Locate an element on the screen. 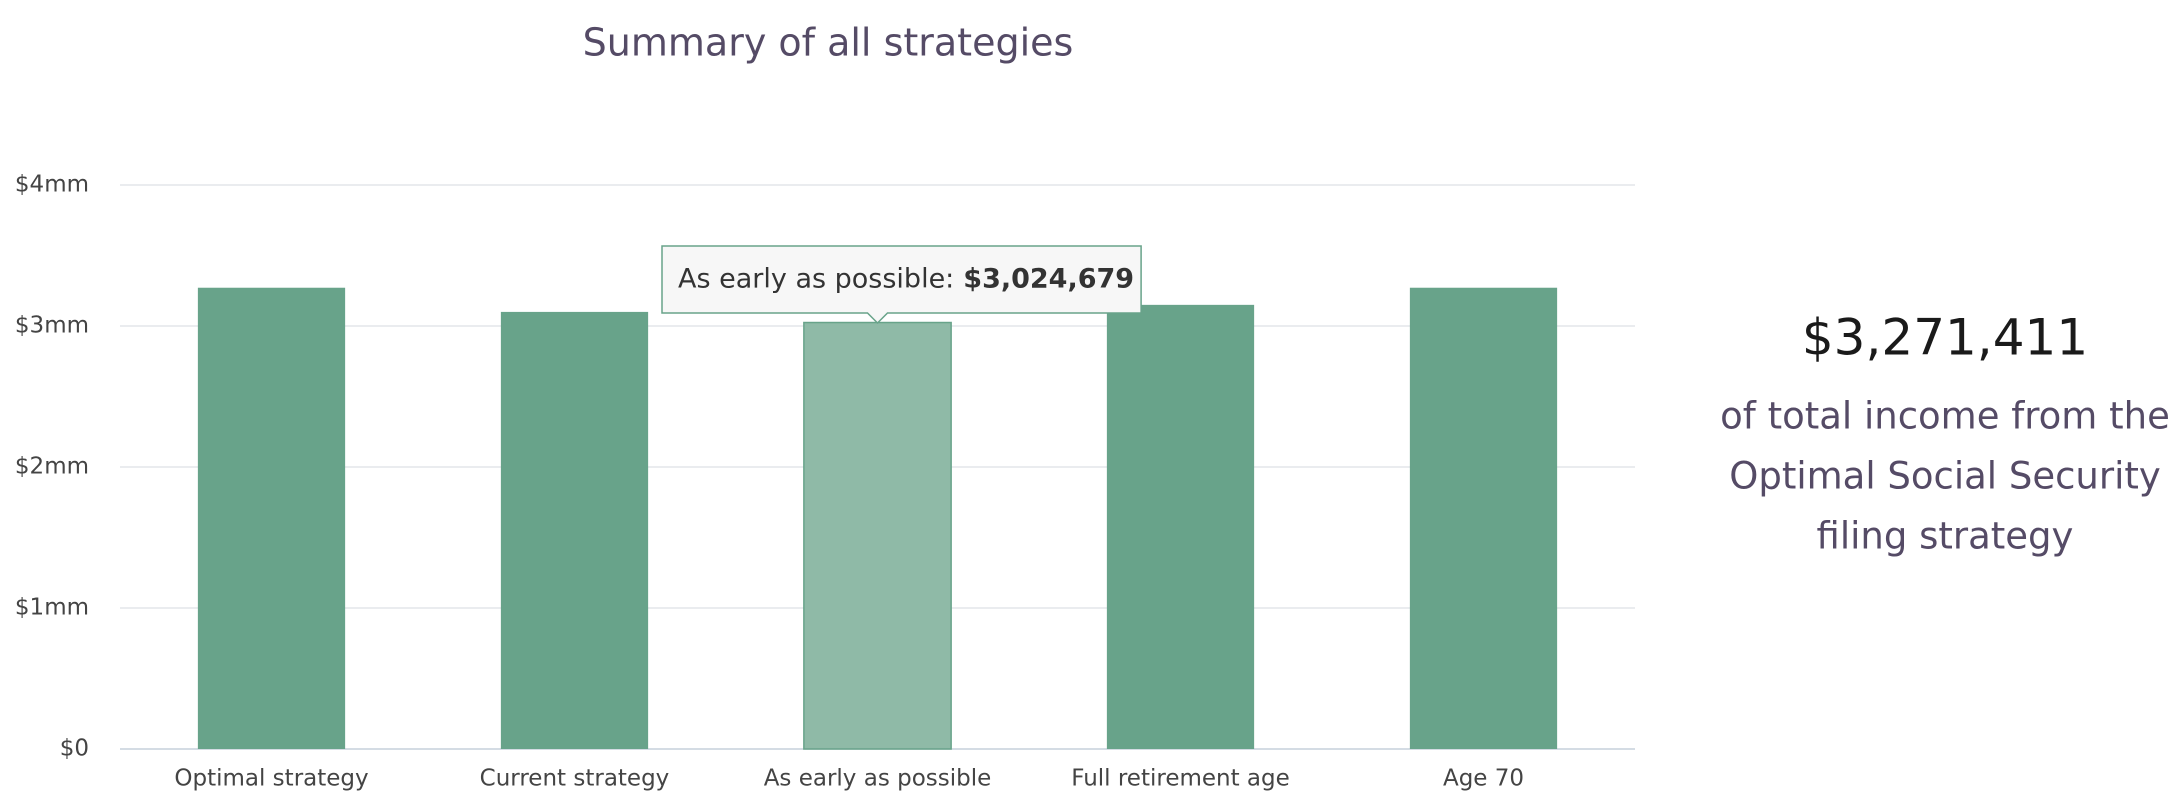 This screenshot has height=810, width=2182. y-tick-label: $4mm is located at coordinates (52, 185).